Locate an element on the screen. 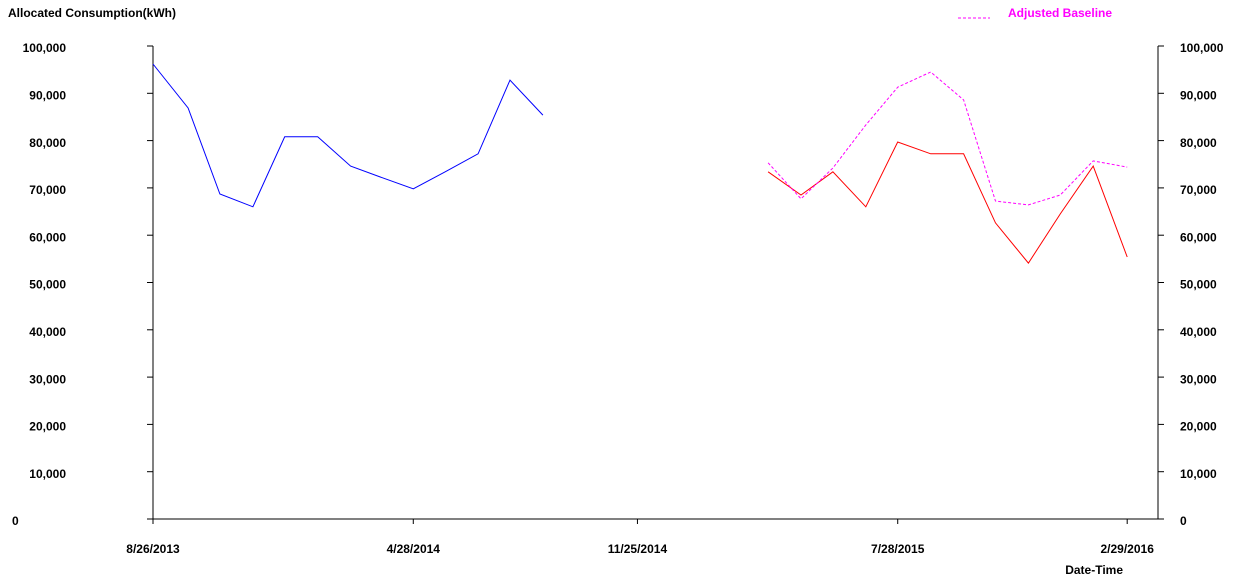  y-tick-label: 0 is located at coordinates (15, 521).